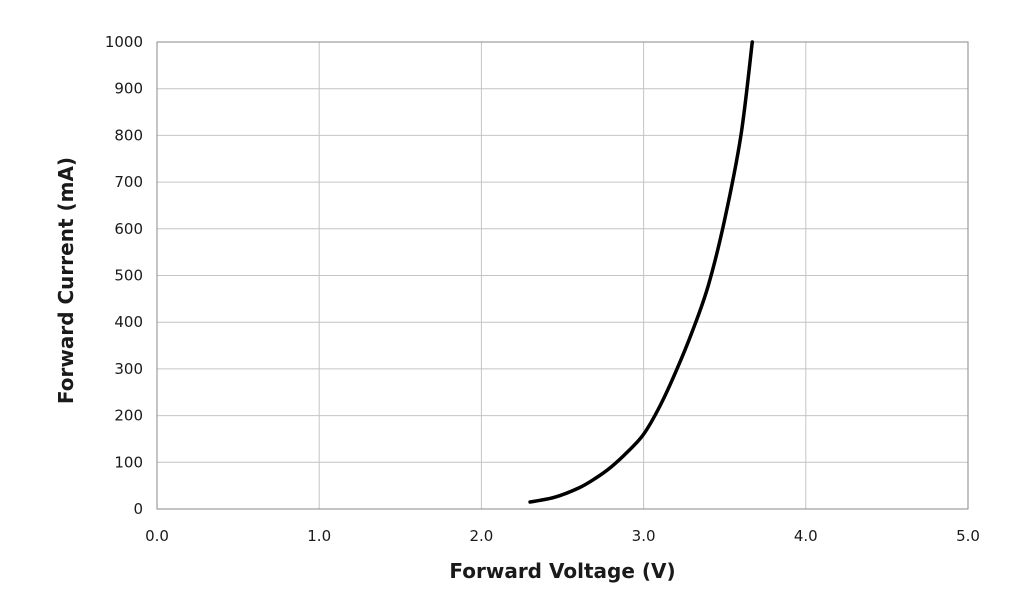 The image size is (1025, 597). I want to click on y-axis: 0 100 200 300 400 500 600 700 800 900 1000, so click(124, 275).